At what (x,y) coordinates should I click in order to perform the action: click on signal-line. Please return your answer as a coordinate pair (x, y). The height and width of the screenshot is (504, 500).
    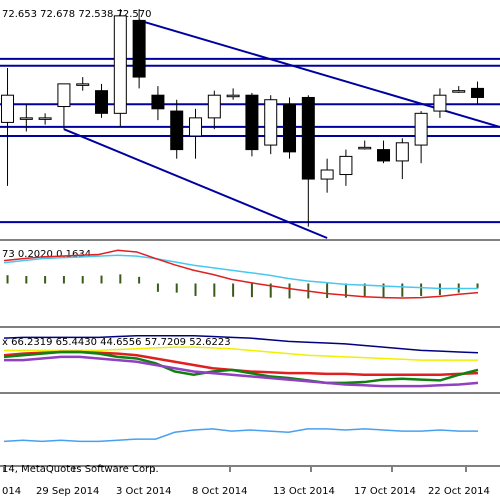
    Looking at the image, I should click on (240, 272).